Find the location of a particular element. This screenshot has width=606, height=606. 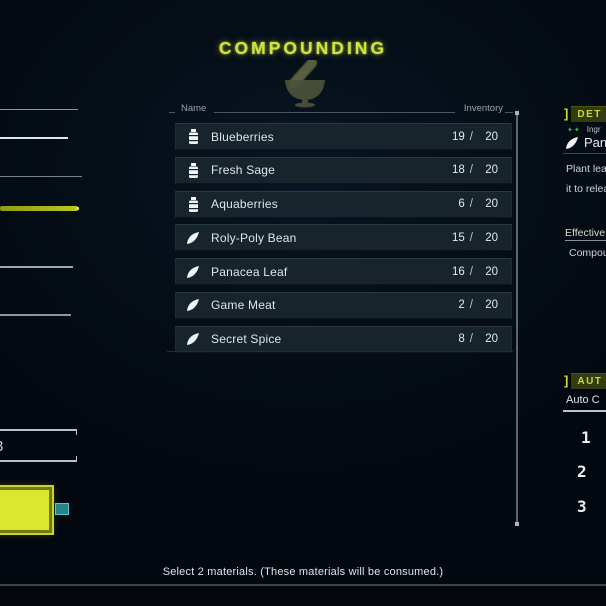

left-partial-text: 3 is located at coordinates (1, 446).